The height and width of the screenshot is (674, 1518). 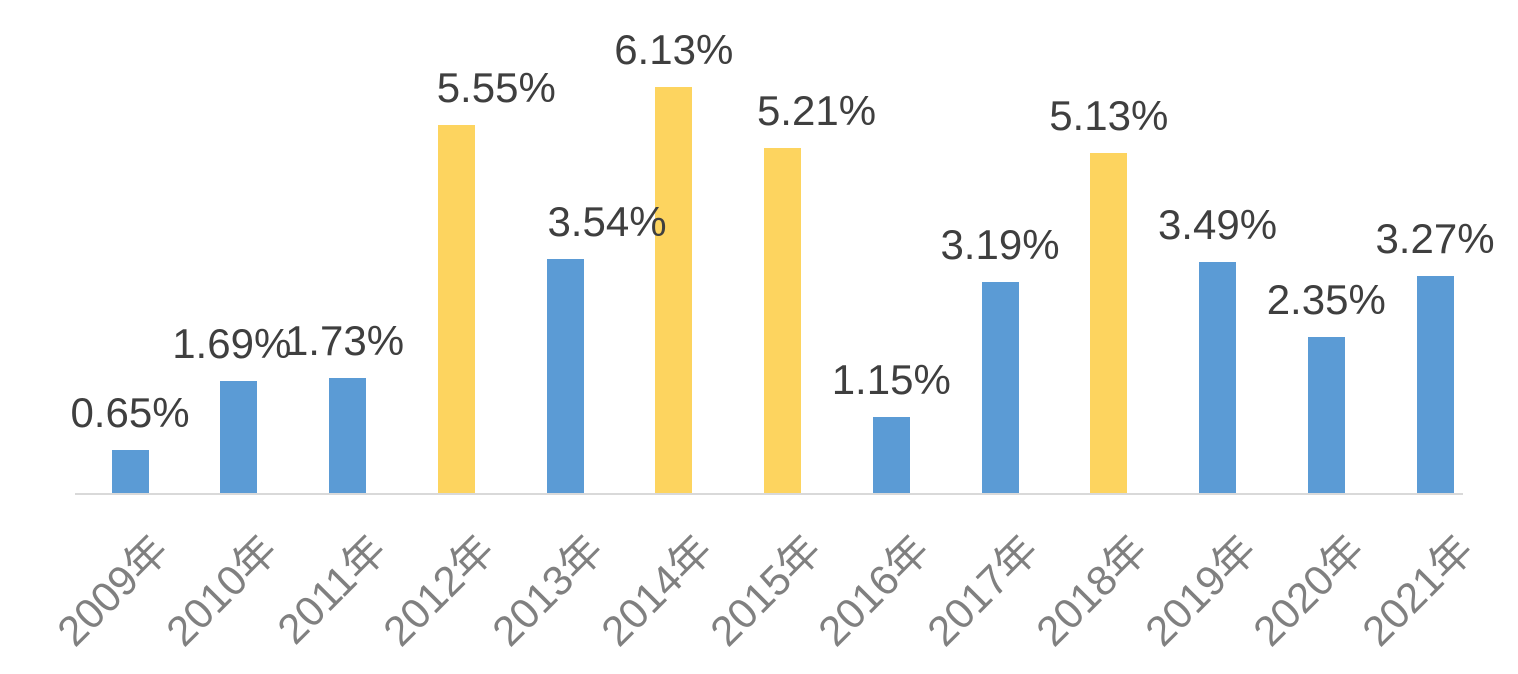 I want to click on data-label: 6.13%, so click(x=674, y=49).